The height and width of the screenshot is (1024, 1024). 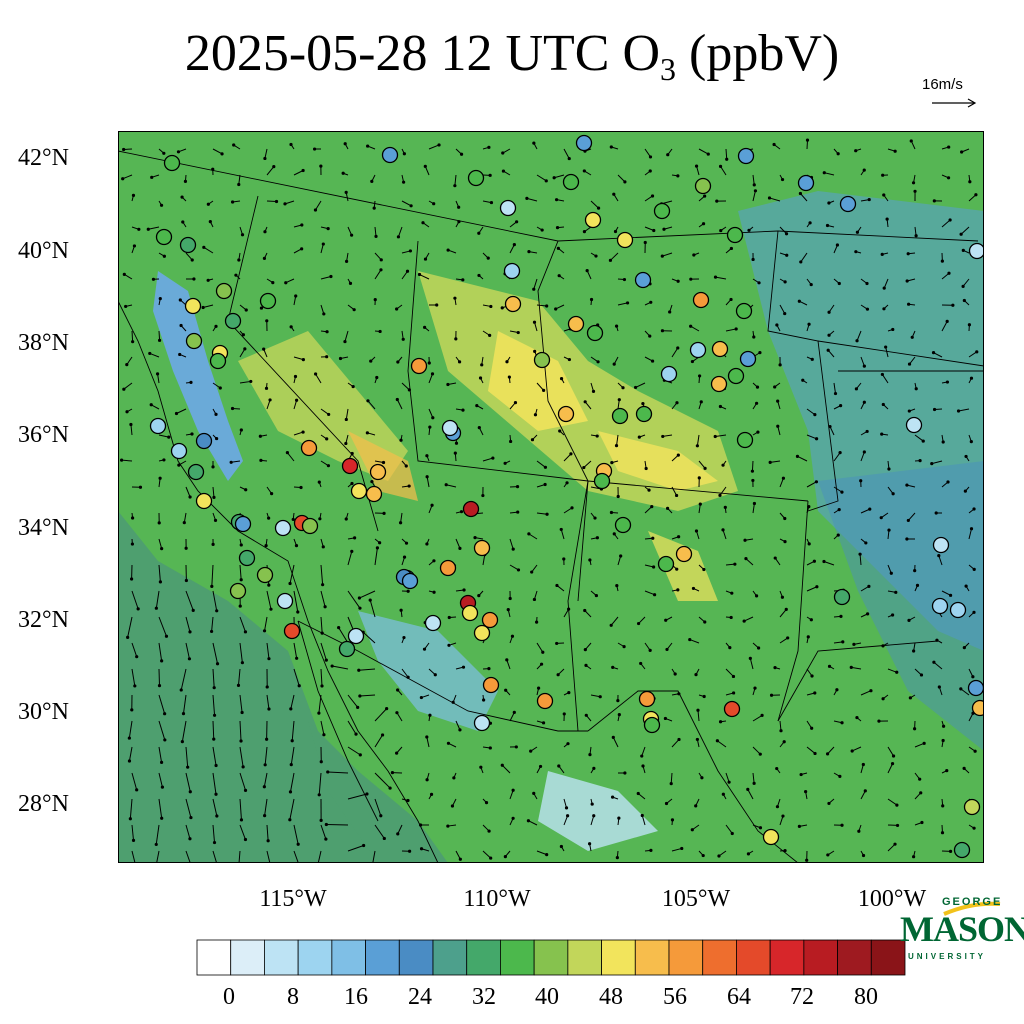 What do you see at coordinates (658, 461) in the screenshot?
I see `terrain-patch` at bounding box center [658, 461].